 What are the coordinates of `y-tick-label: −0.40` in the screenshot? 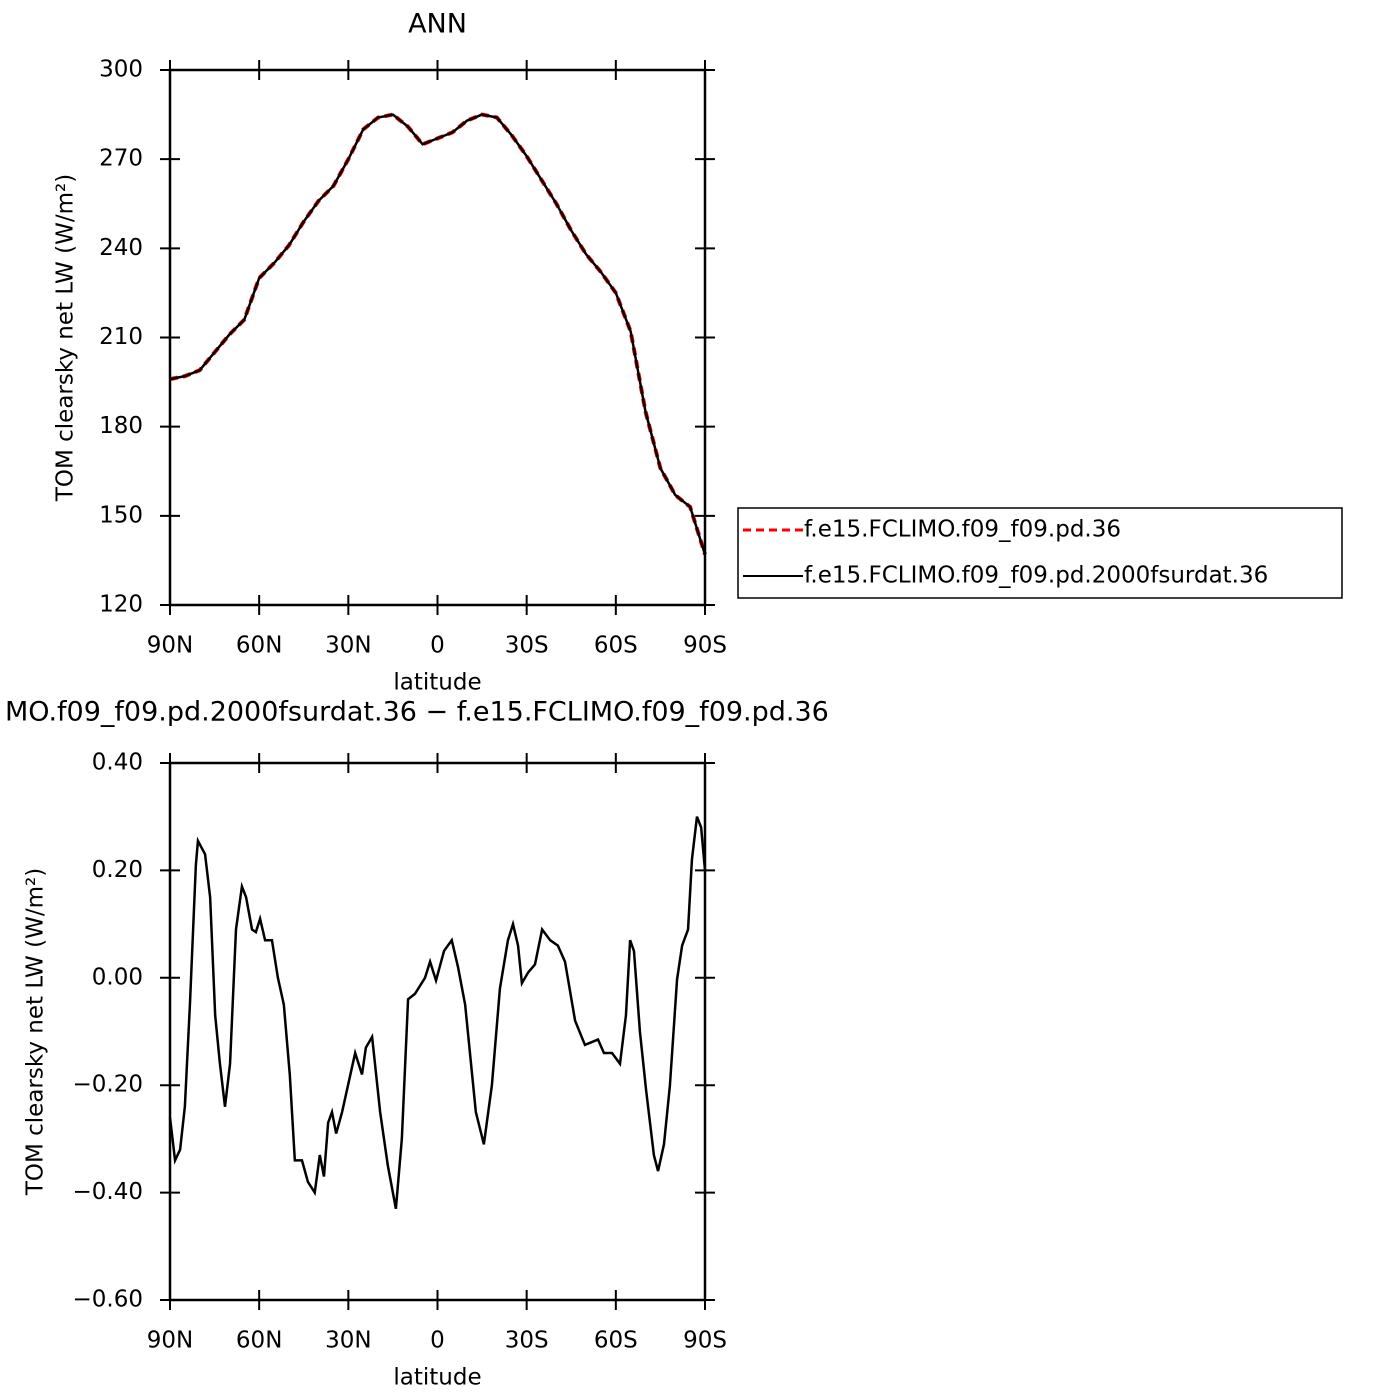 It's located at (108, 1192).